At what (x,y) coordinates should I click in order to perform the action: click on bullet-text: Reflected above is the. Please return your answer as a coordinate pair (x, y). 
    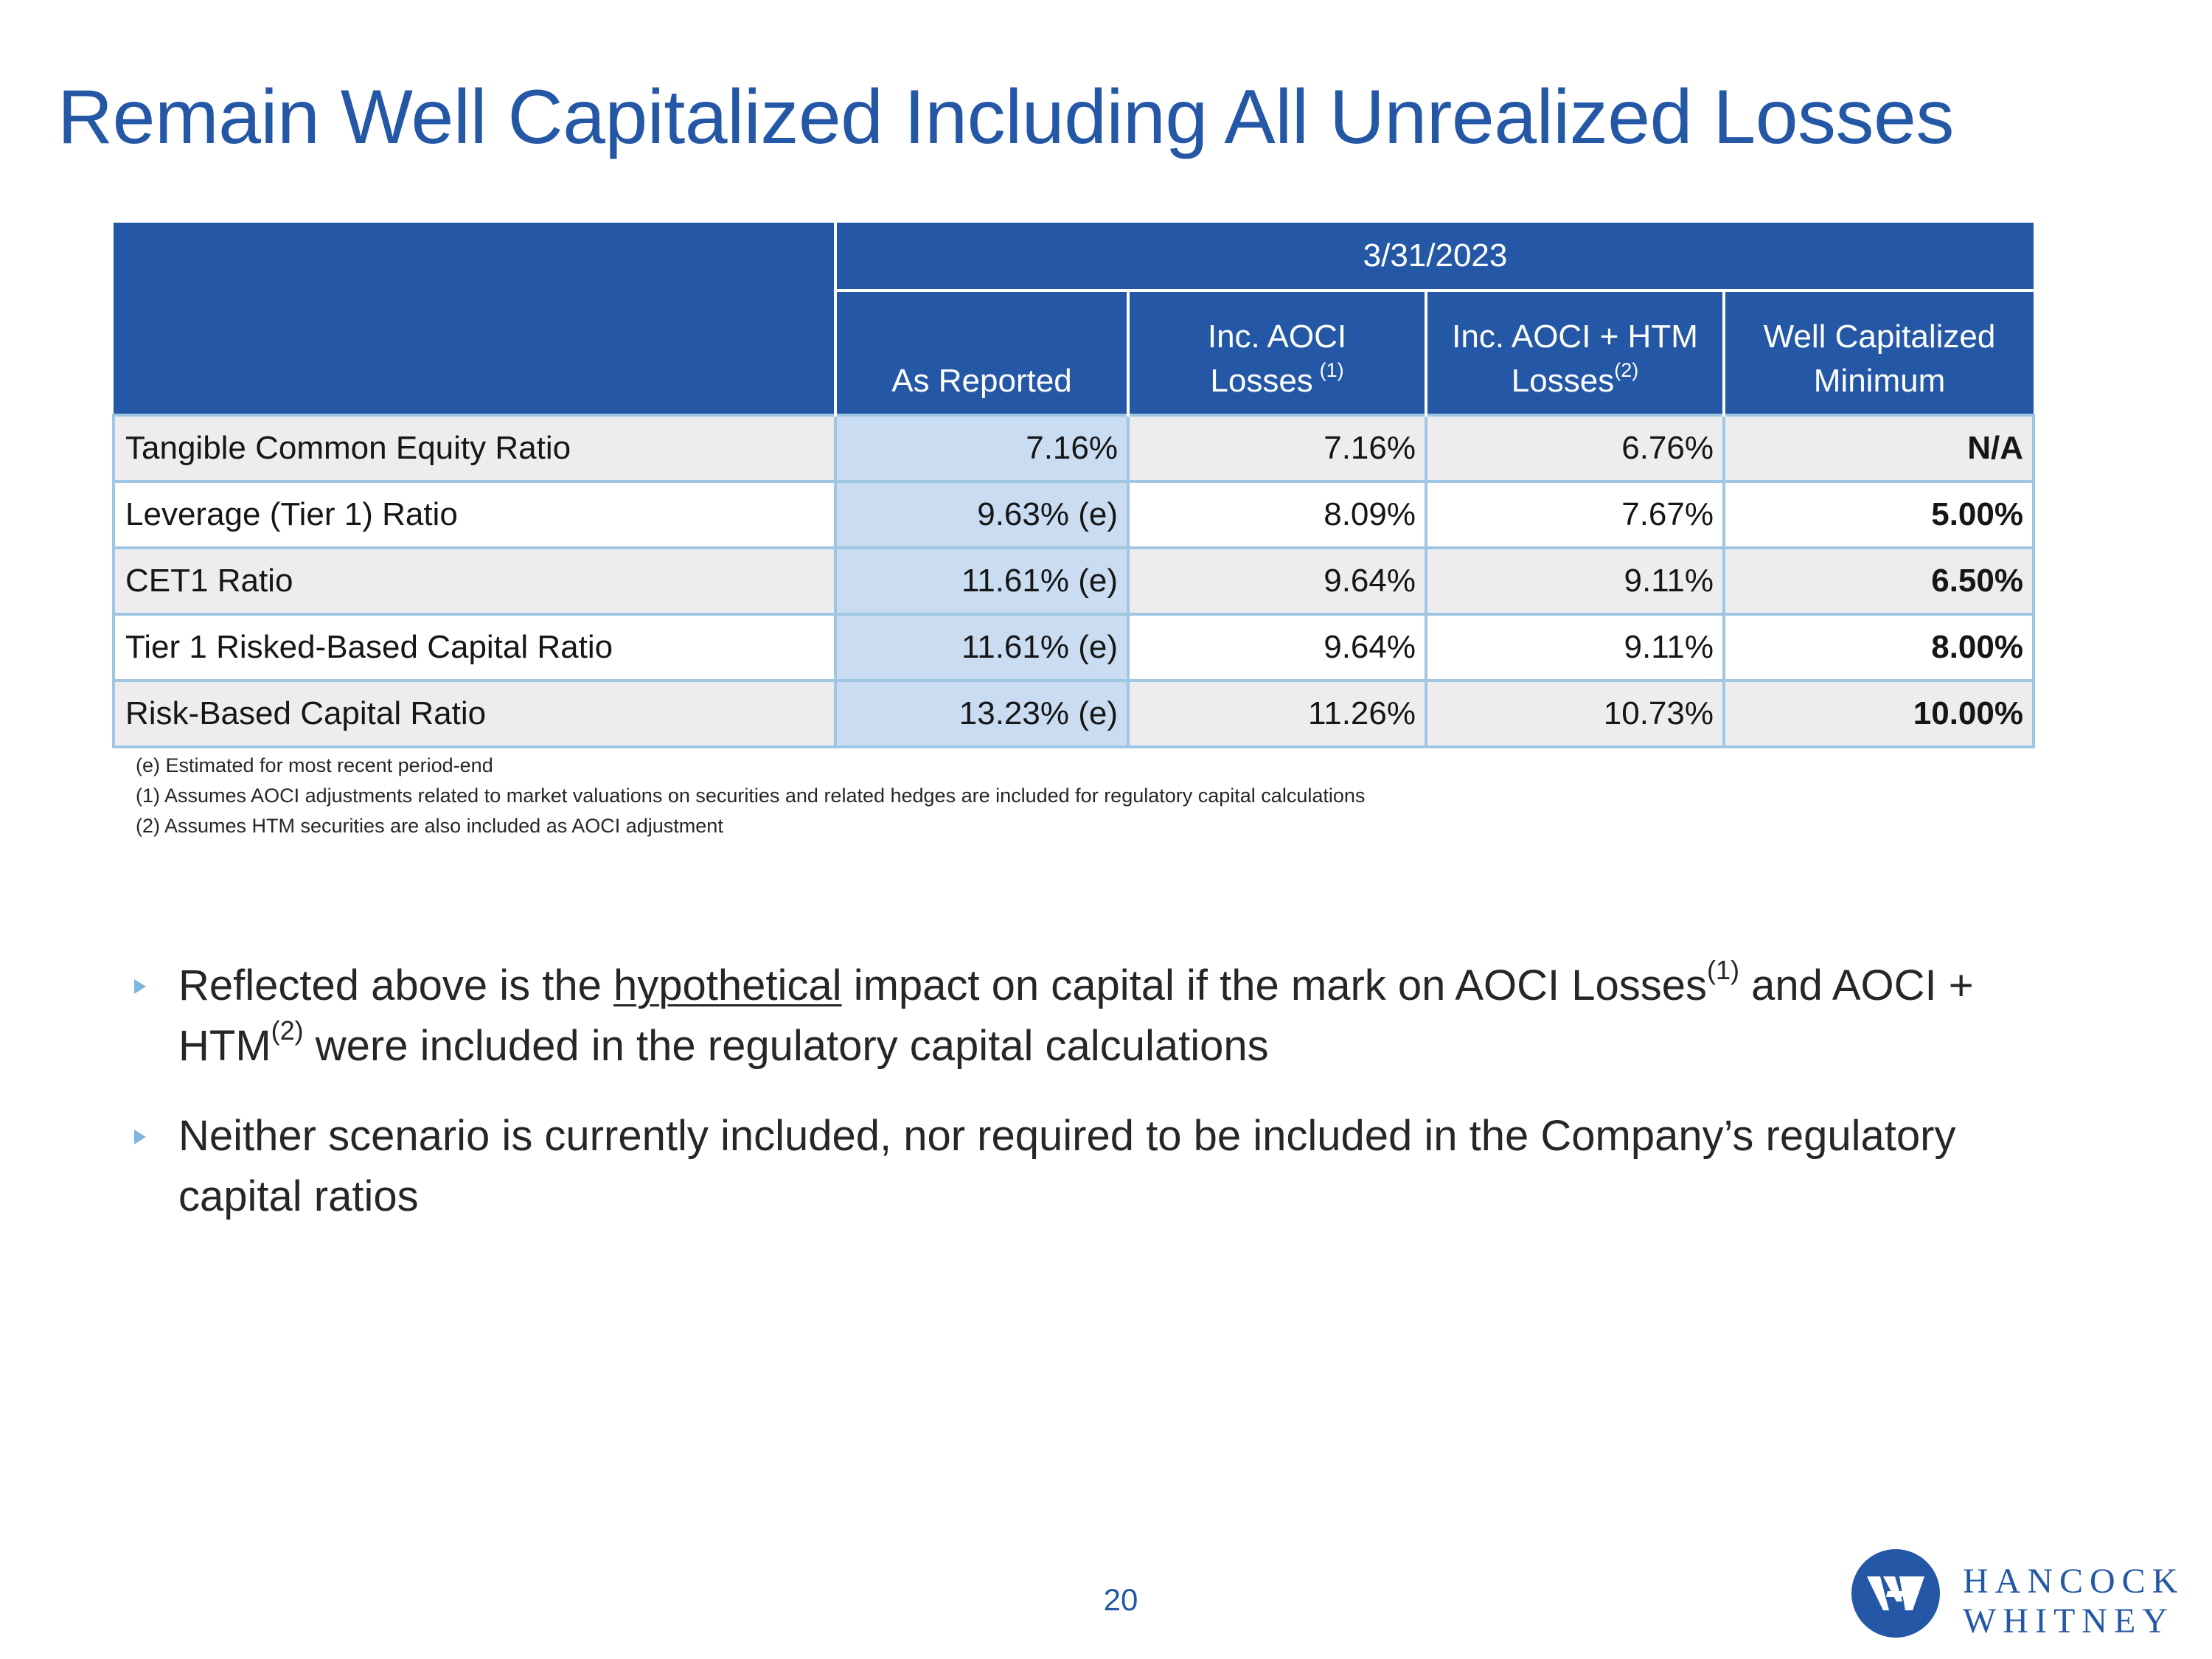
    Looking at the image, I should click on (396, 985).